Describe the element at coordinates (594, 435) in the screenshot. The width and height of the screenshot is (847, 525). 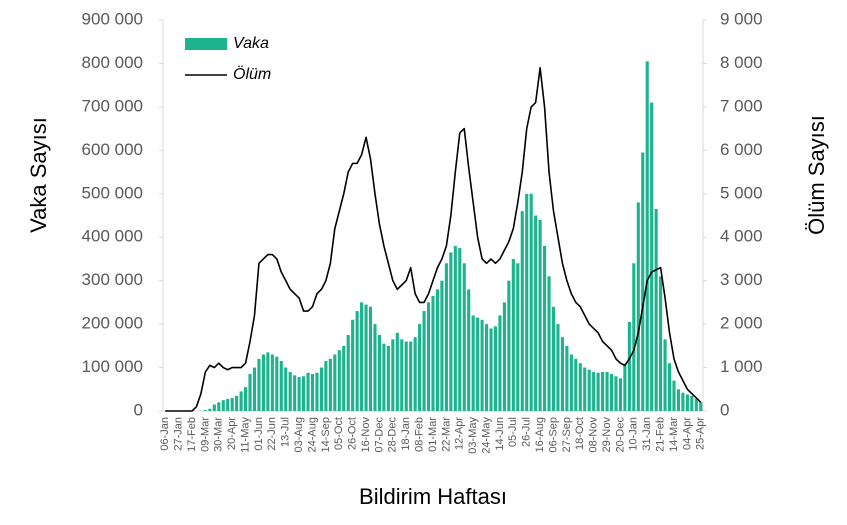
I see `x-tick-label: 08-Nov` at that location.